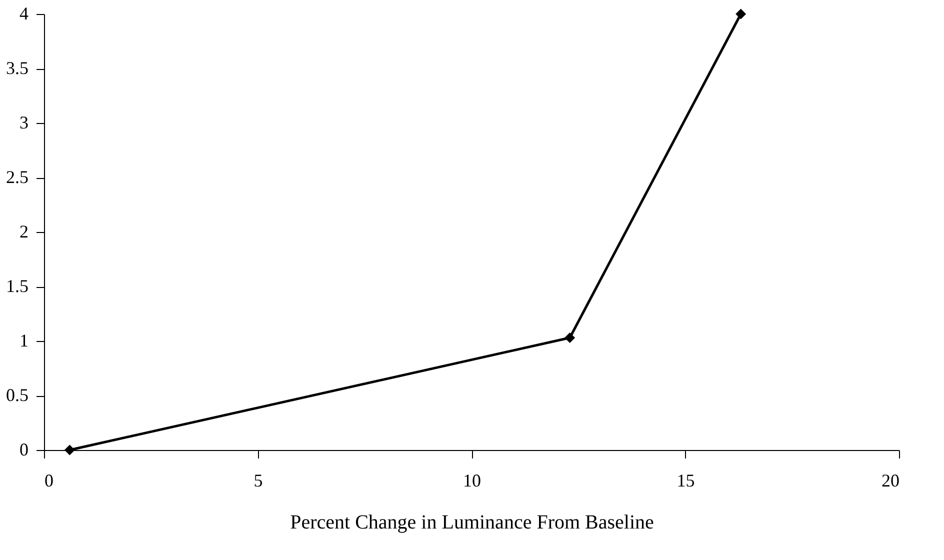 The image size is (944, 560). I want to click on x-tick-label: 0, so click(49, 480).